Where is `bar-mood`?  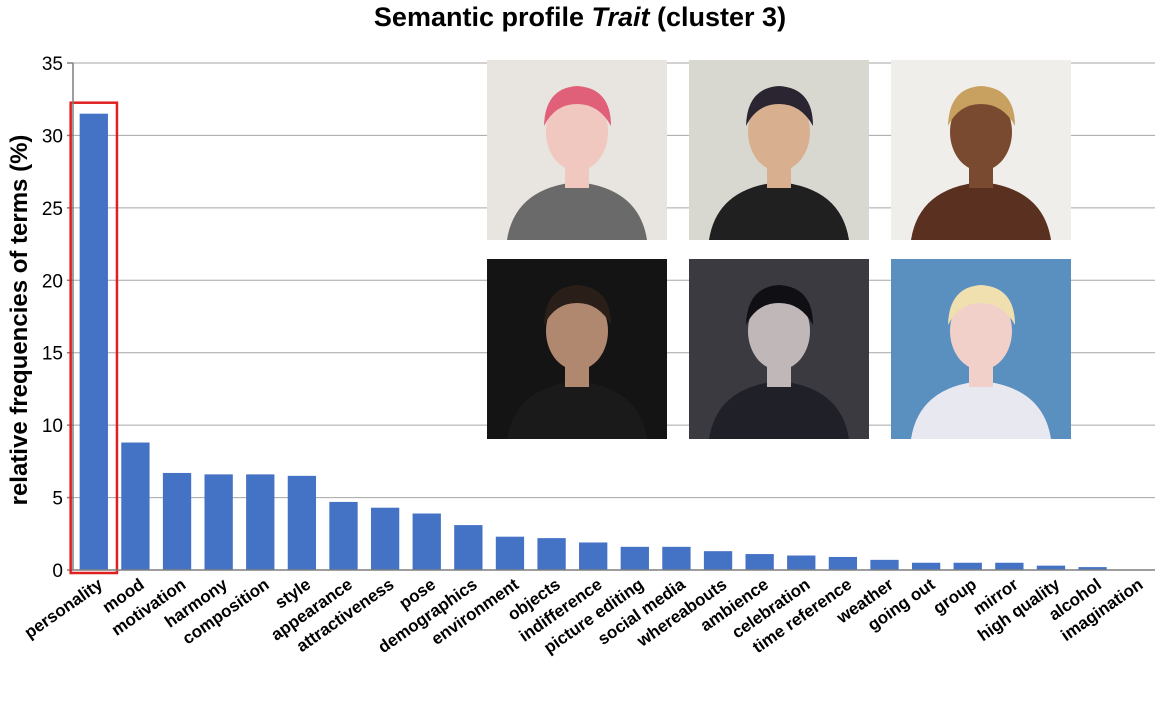
bar-mood is located at coordinates (135, 506).